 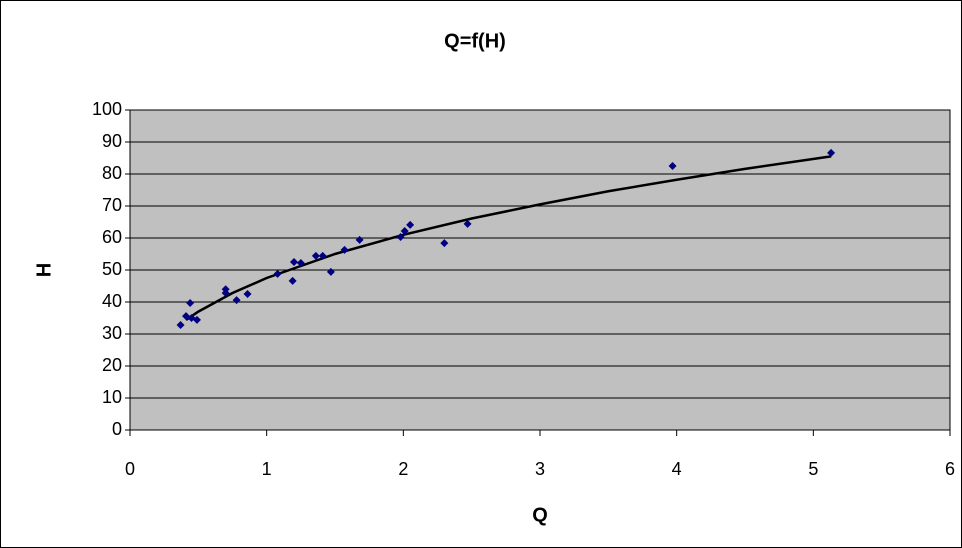 What do you see at coordinates (267, 469) in the screenshot?
I see `x-tick-label: 1` at bounding box center [267, 469].